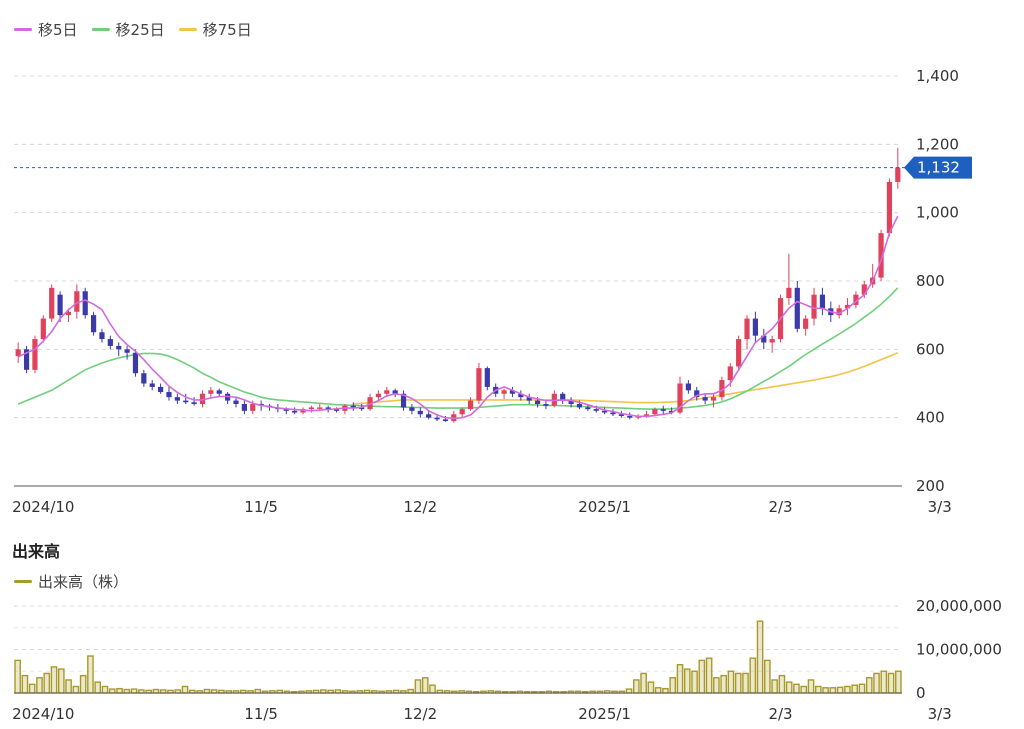 The image size is (1024, 729). I want to click on price-x-tick-label: 2/3, so click(780, 507).